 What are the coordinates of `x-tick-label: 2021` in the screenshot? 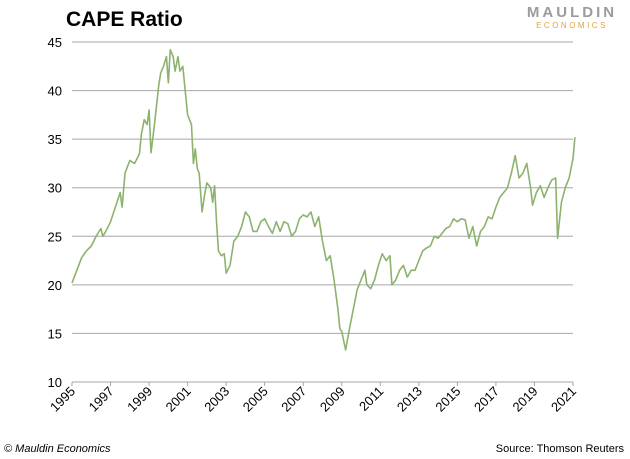 It's located at (563, 399).